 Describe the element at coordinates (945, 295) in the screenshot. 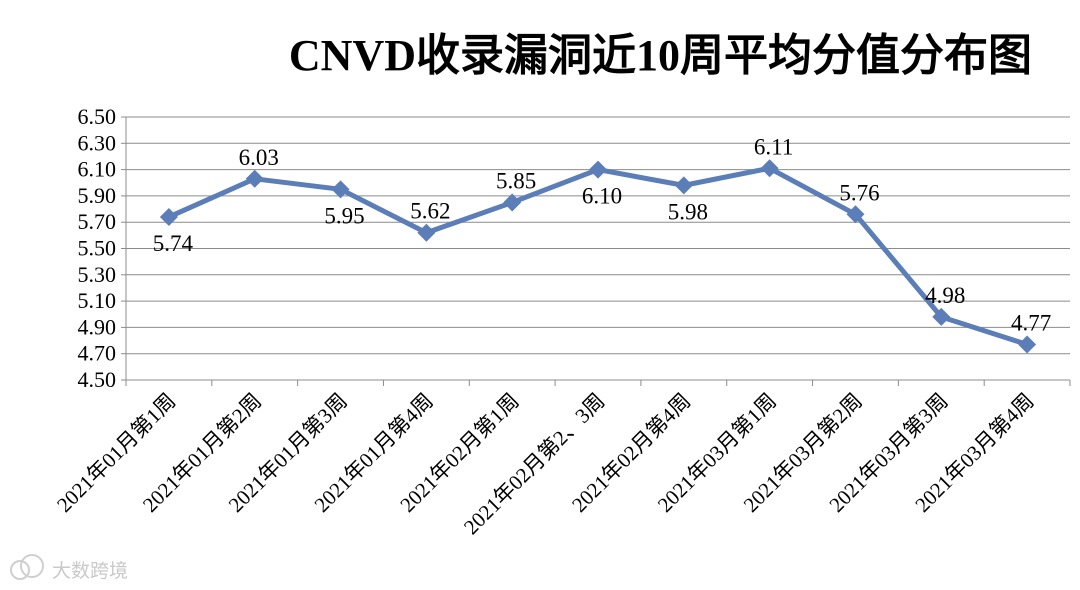

I see `data-label: 4.98` at that location.